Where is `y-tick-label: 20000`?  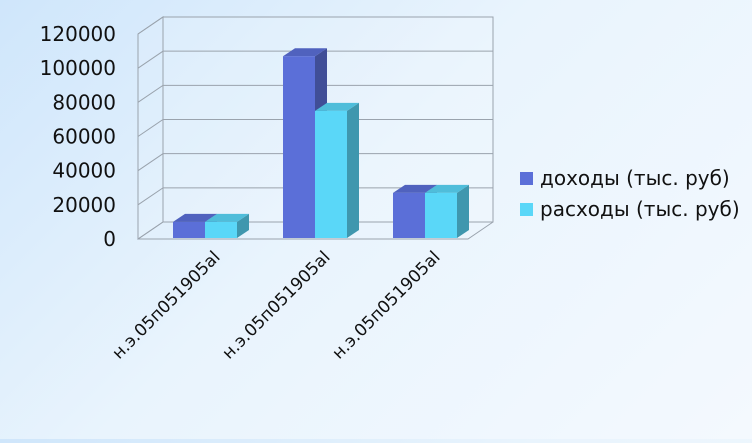
y-tick-label: 20000 is located at coordinates (84, 205).